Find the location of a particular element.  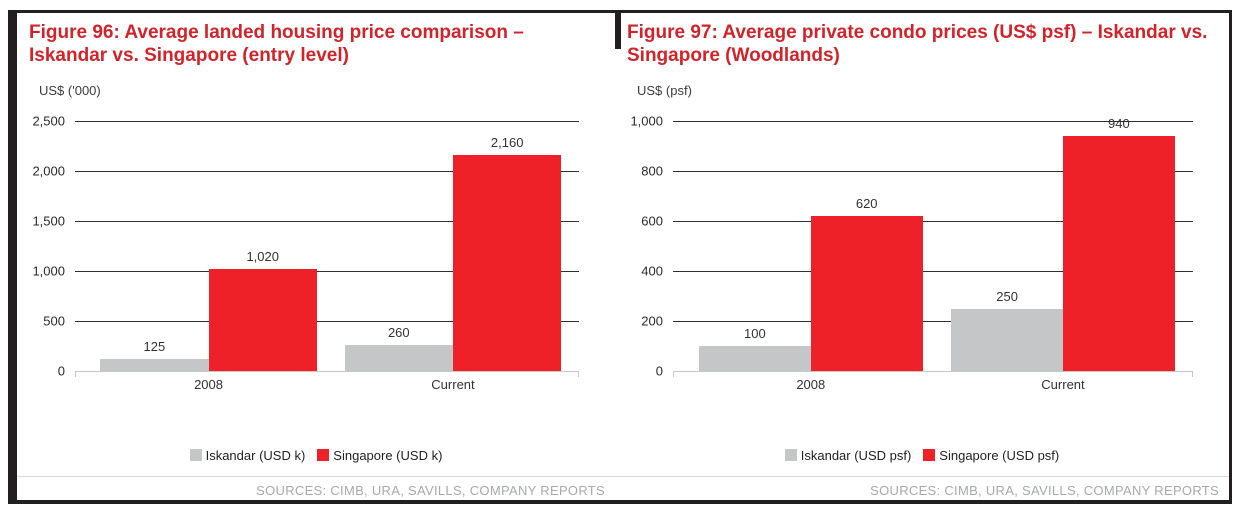

bar-slot: 100 is located at coordinates (755, 246).